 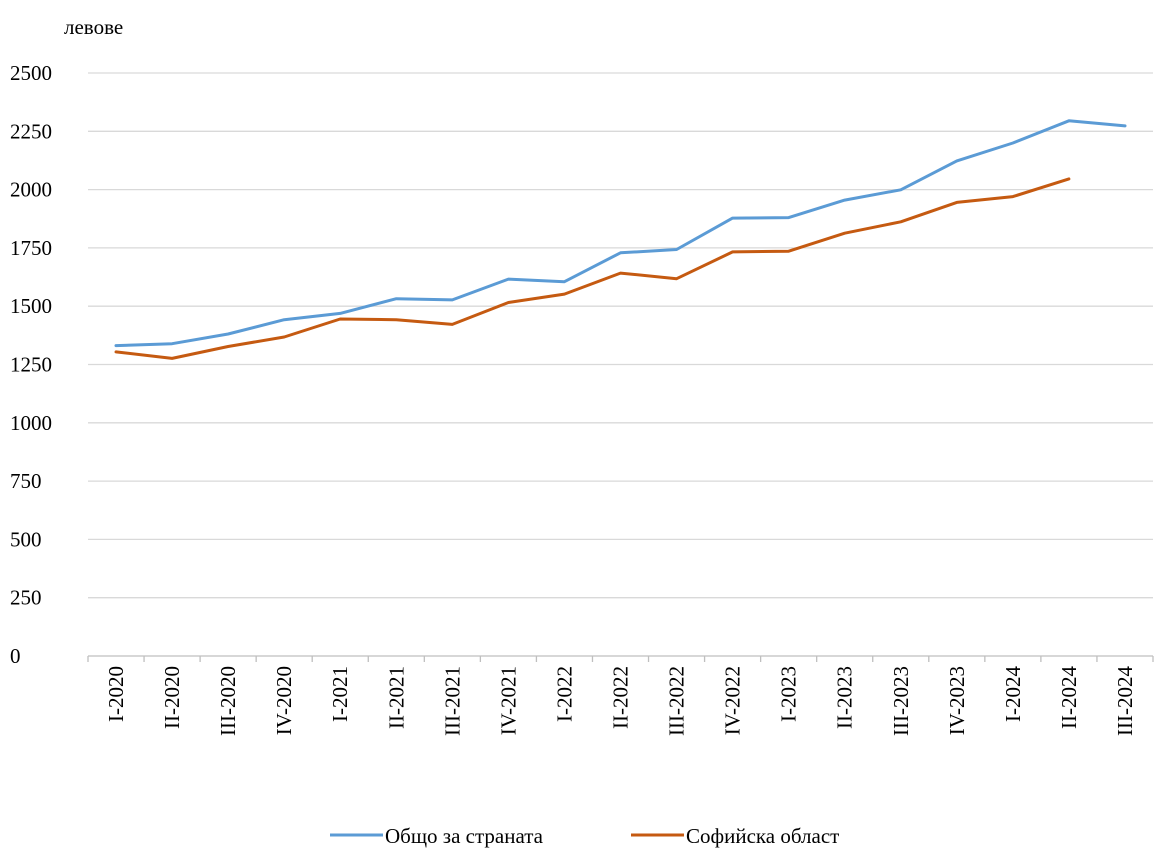 What do you see at coordinates (901, 701) in the screenshot?
I see `x-tick-label: III-2023` at bounding box center [901, 701].